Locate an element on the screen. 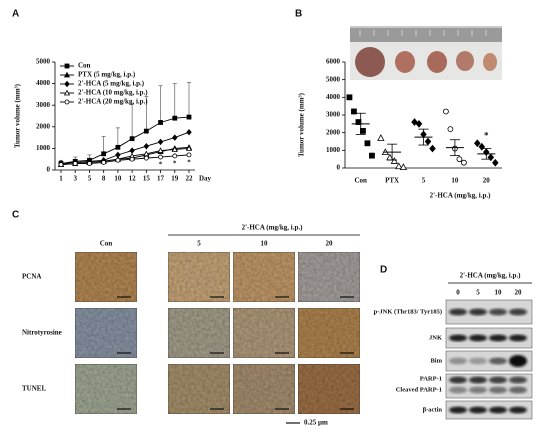  x-tick-label: 8 is located at coordinates (104, 179).